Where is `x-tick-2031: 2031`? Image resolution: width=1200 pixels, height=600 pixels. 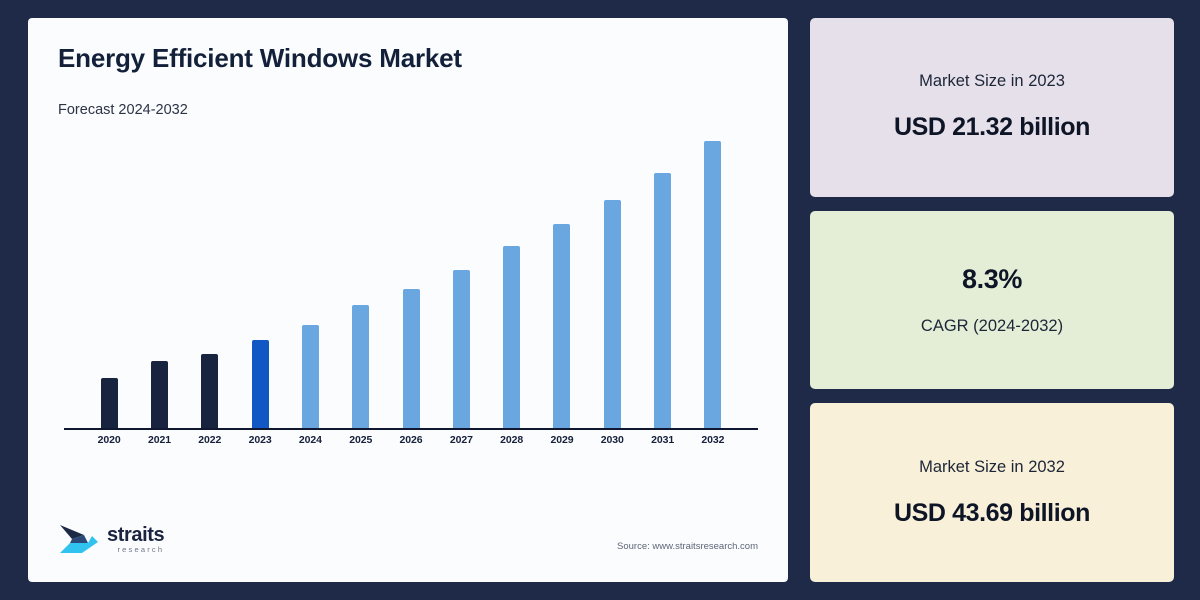 x-tick-2031: 2031 is located at coordinates (663, 439).